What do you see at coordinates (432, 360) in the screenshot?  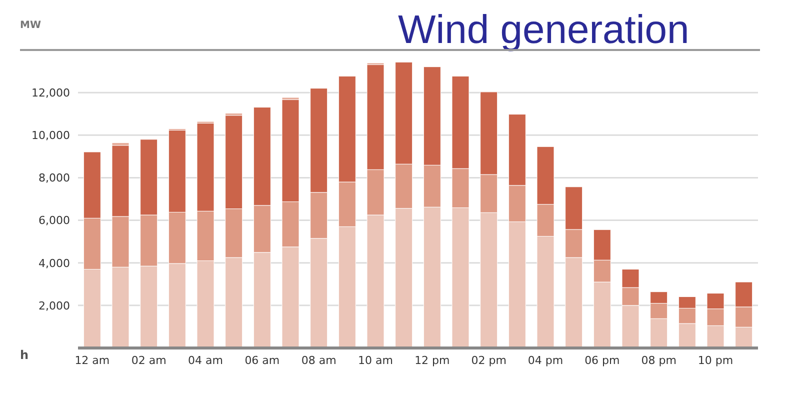 I see `x-tick-label: 12 pm` at bounding box center [432, 360].